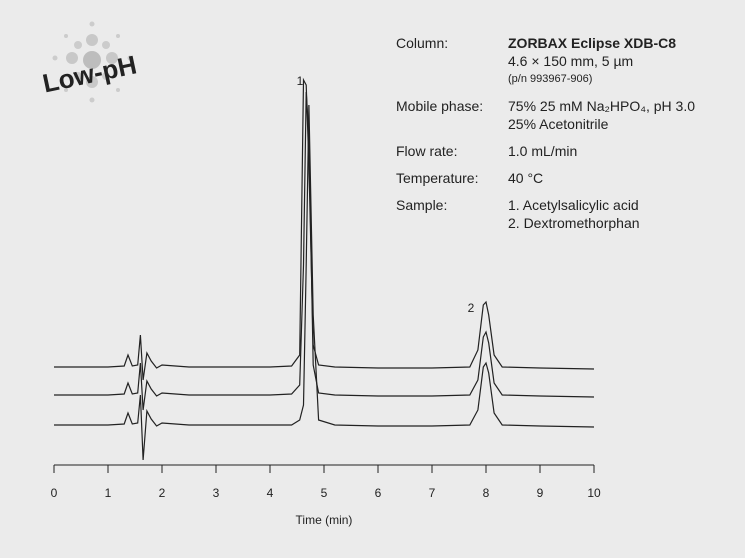 The height and width of the screenshot is (558, 745). What do you see at coordinates (486, 493) in the screenshot?
I see `x-tick-label: 8` at bounding box center [486, 493].